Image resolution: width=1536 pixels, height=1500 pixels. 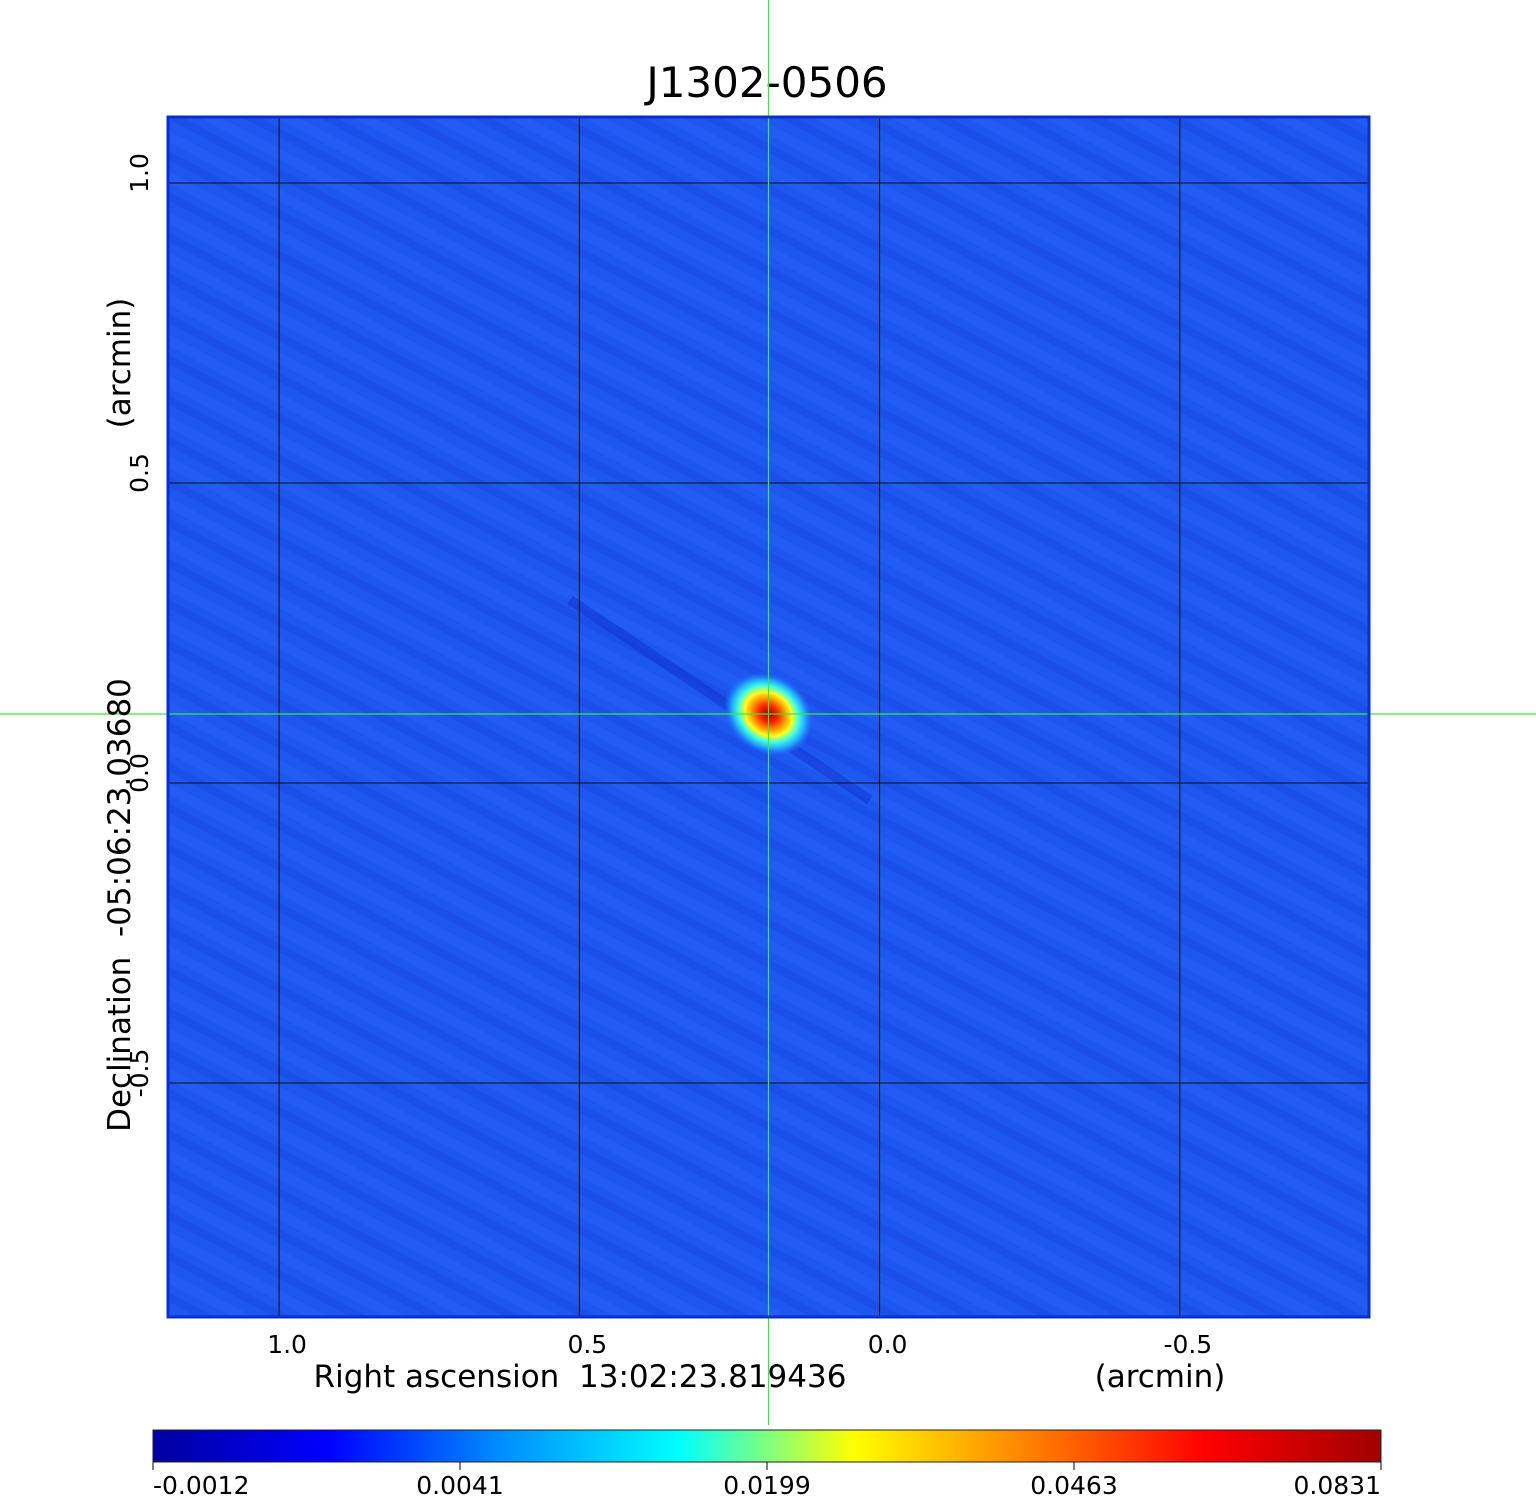 What do you see at coordinates (287, 1344) in the screenshot?
I see `x-tick-label: 1.0` at bounding box center [287, 1344].